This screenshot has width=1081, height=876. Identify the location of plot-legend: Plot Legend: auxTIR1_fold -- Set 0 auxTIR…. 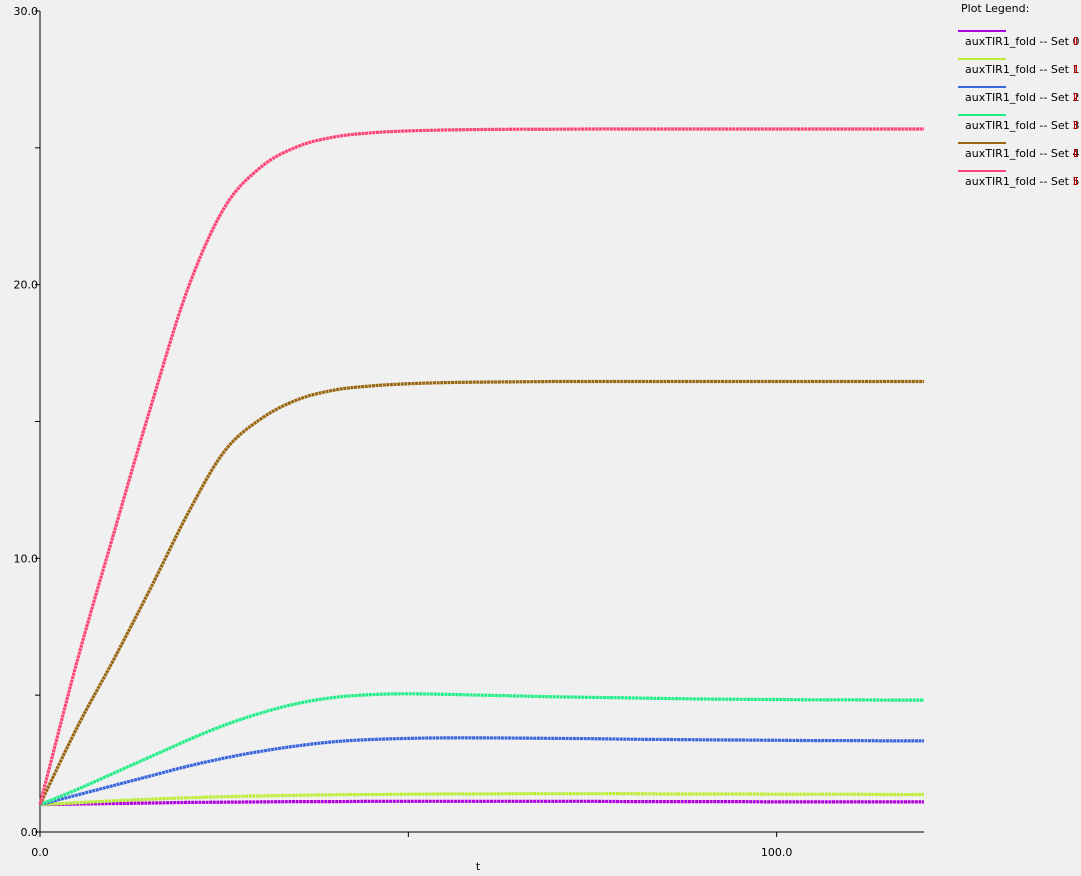
(1019, 100).